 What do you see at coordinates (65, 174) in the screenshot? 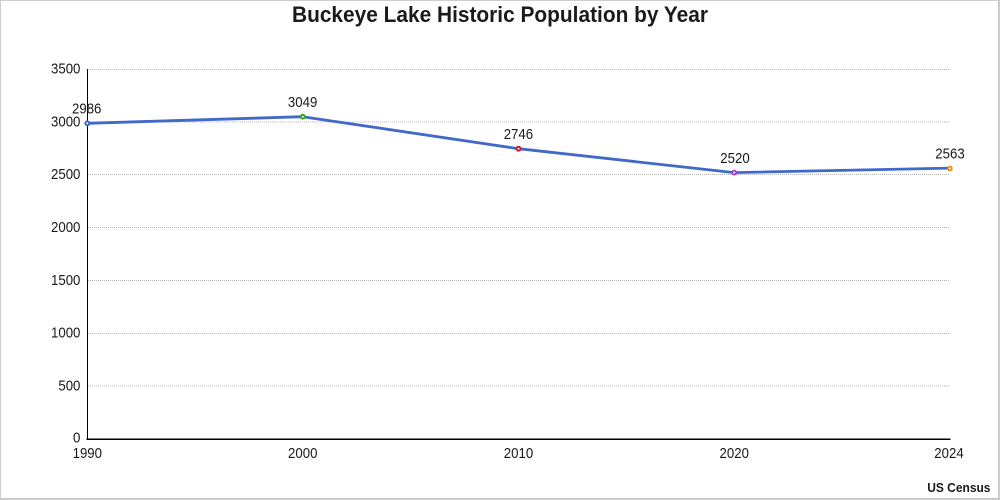
I see `svg-text: 2500` at bounding box center [65, 174].